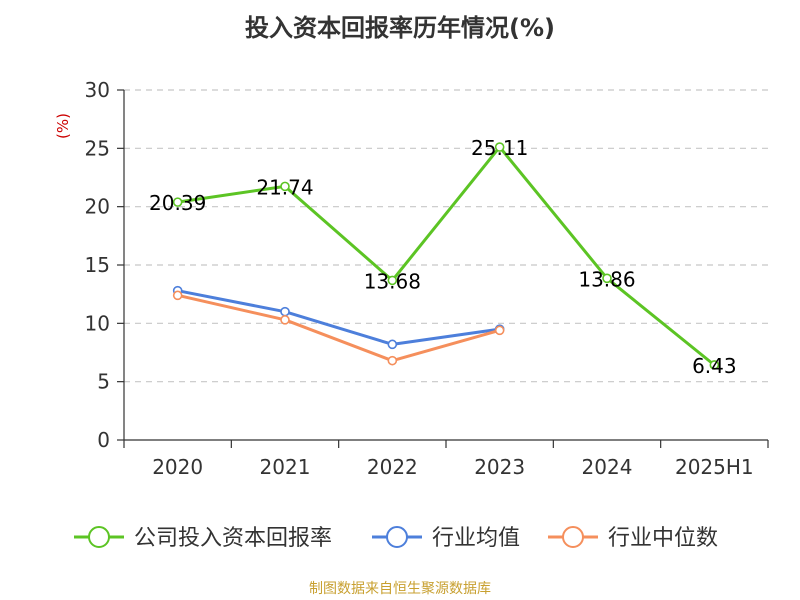 The height and width of the screenshot is (600, 800). Describe the element at coordinates (177, 467) in the screenshot. I see `x-tick-label: 2020` at that location.